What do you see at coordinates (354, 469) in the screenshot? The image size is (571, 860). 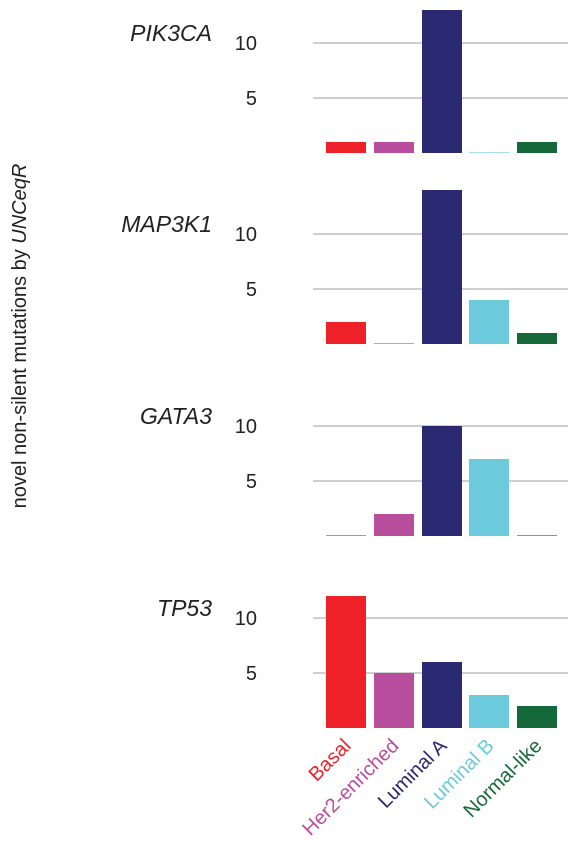 I see `panel-gata3: 5 10 GATA3` at bounding box center [354, 469].